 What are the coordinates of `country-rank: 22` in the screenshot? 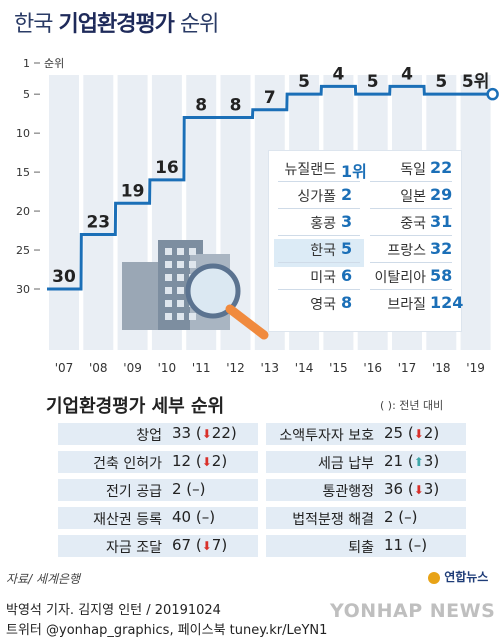 It's located at (441, 167).